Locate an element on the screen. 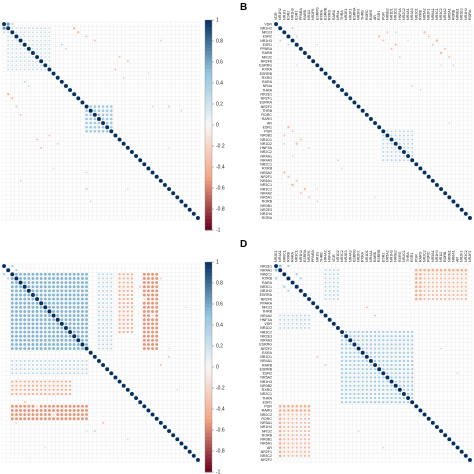 This screenshot has width=474, height=474. row-label: NR6A1 is located at coordinates (266, 181).